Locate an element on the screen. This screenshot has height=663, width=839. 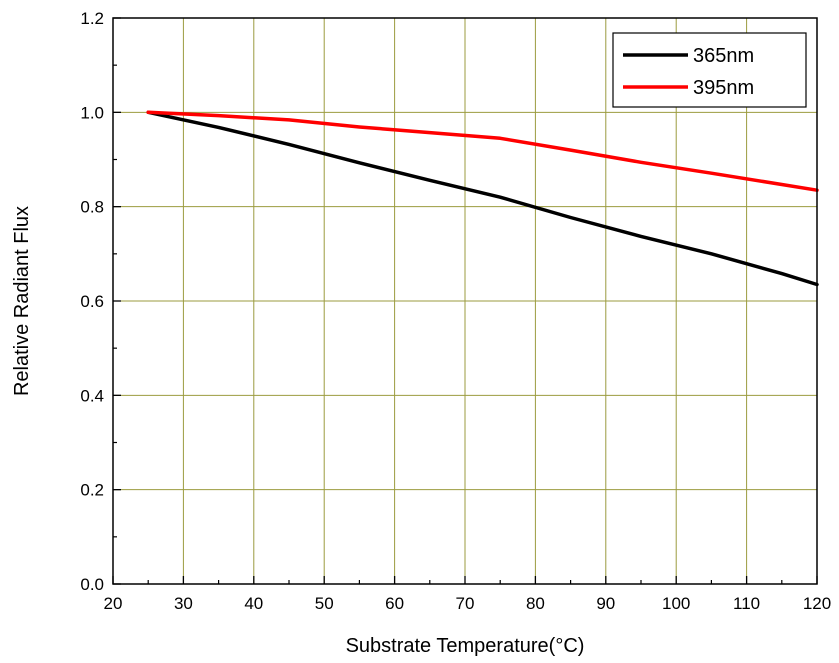
x-tick-label: 100 is located at coordinates (676, 603).